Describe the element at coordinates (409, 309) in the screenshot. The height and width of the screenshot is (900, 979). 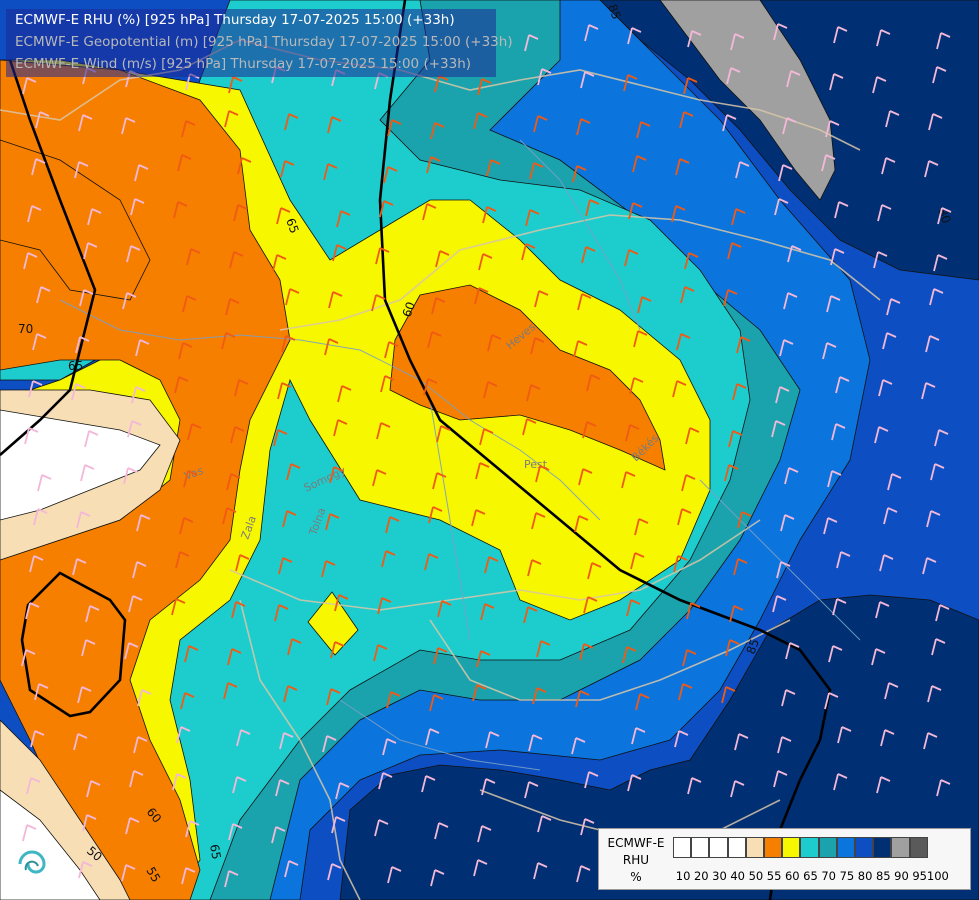
I see `contour-label-60: 60` at that location.